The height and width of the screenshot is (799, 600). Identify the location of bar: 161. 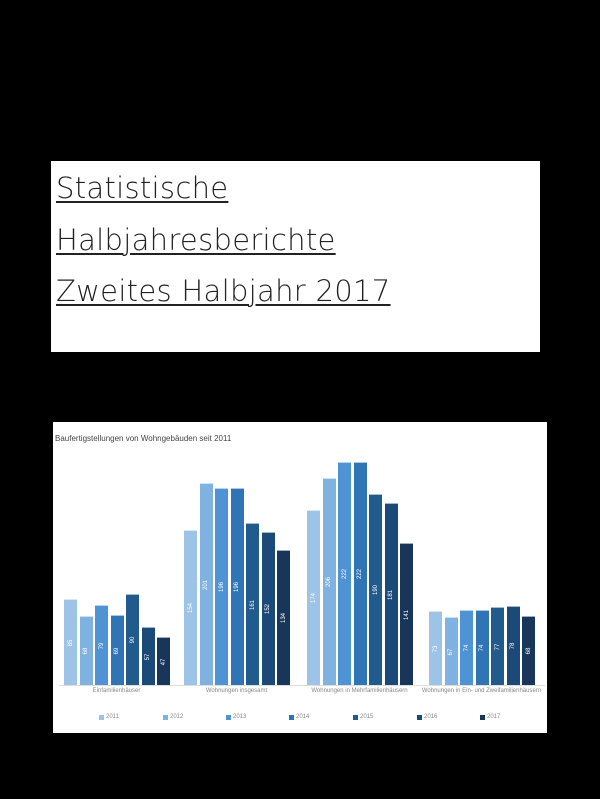
(252, 604).